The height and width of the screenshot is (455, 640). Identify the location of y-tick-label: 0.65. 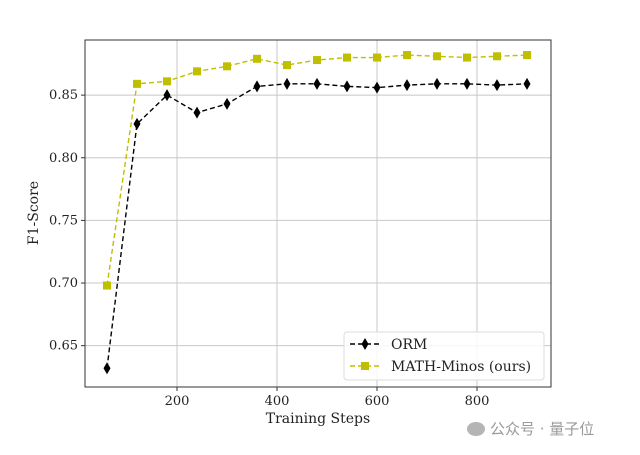
(63, 346).